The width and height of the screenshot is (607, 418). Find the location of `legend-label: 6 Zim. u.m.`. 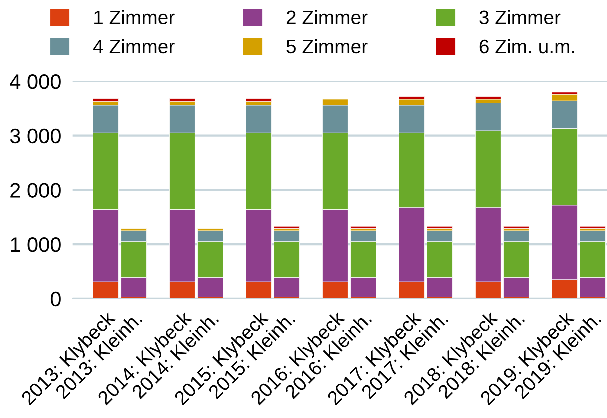

legend-label: 6 Zim. u.m. is located at coordinates (527, 46).